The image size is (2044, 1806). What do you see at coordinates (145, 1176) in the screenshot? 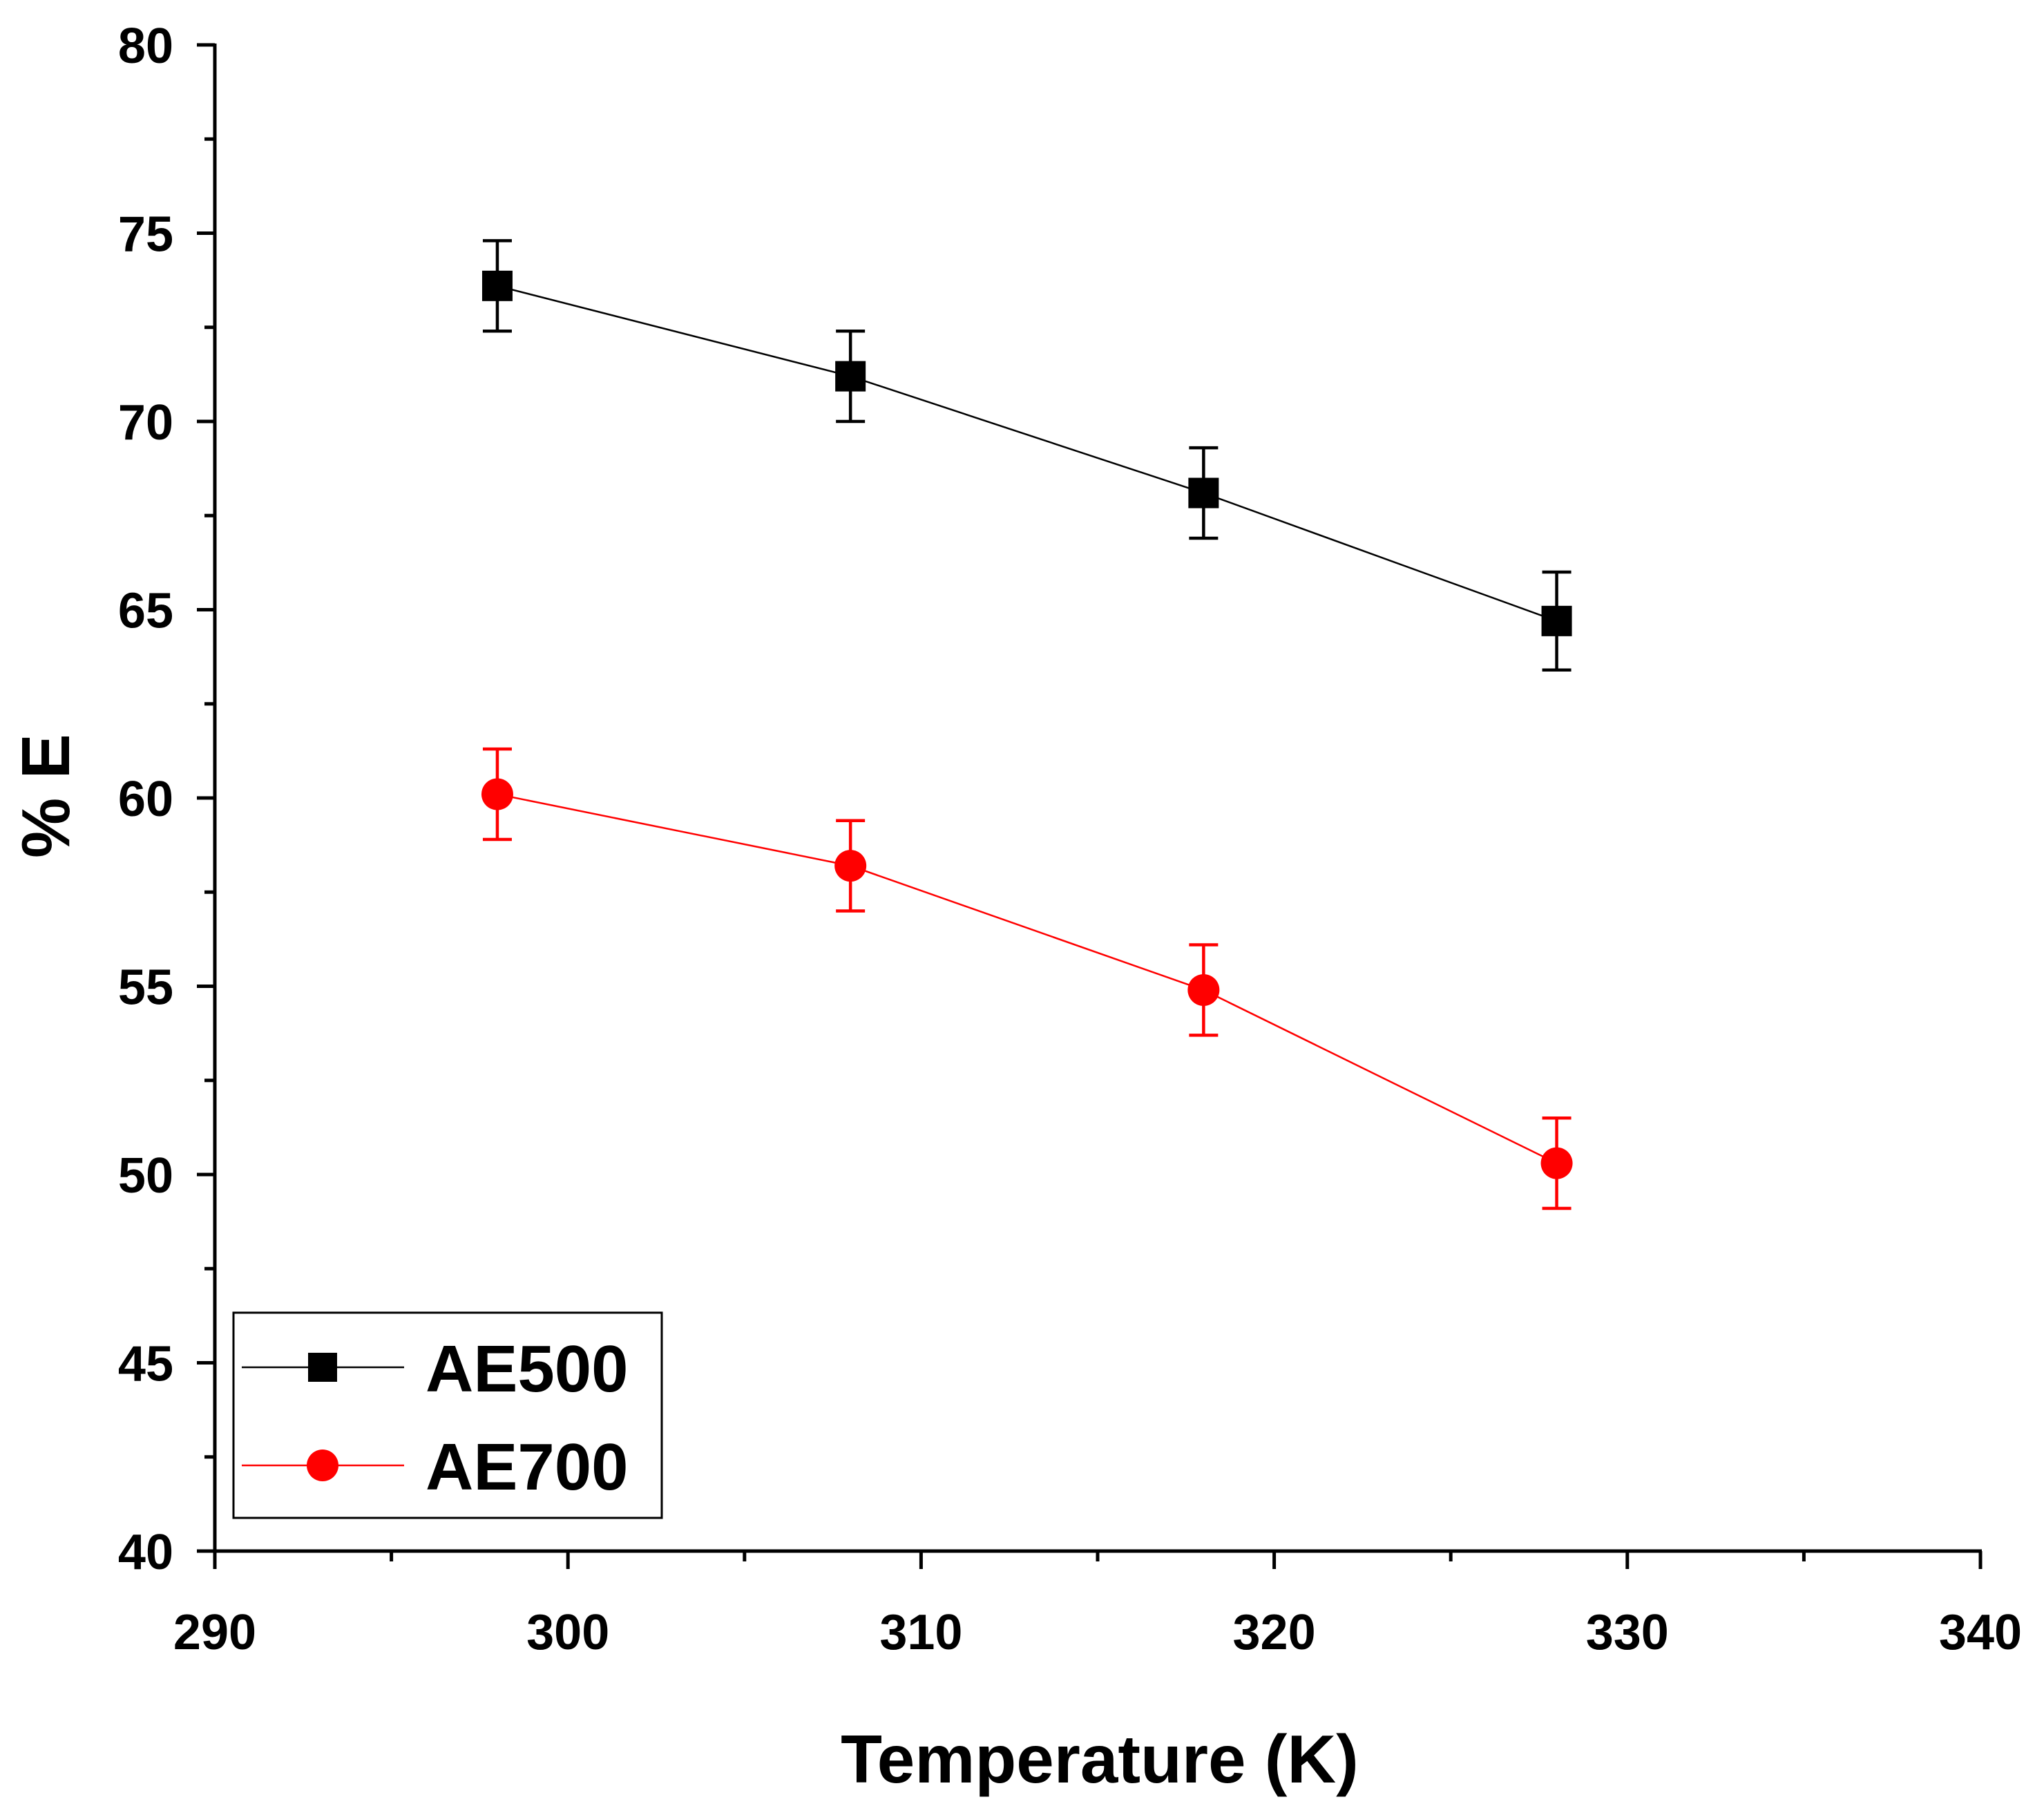
I see `y-tick-label: 50` at bounding box center [145, 1176].